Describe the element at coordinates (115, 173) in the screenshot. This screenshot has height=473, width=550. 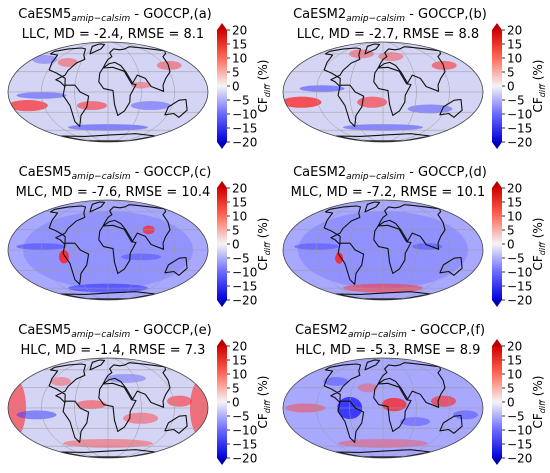
I see `panel-title: CaESM5amip−calsim - GOCCP,(c)` at that location.